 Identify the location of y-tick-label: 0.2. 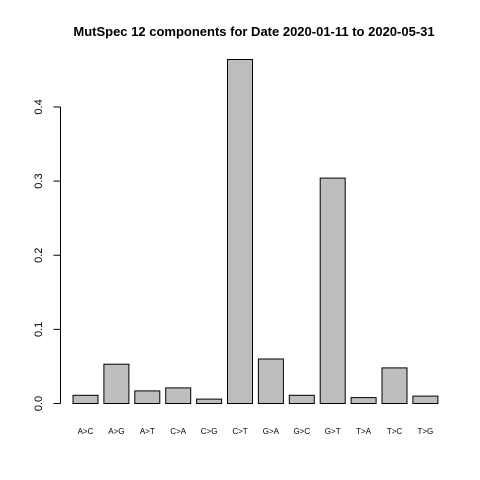
(39, 255).